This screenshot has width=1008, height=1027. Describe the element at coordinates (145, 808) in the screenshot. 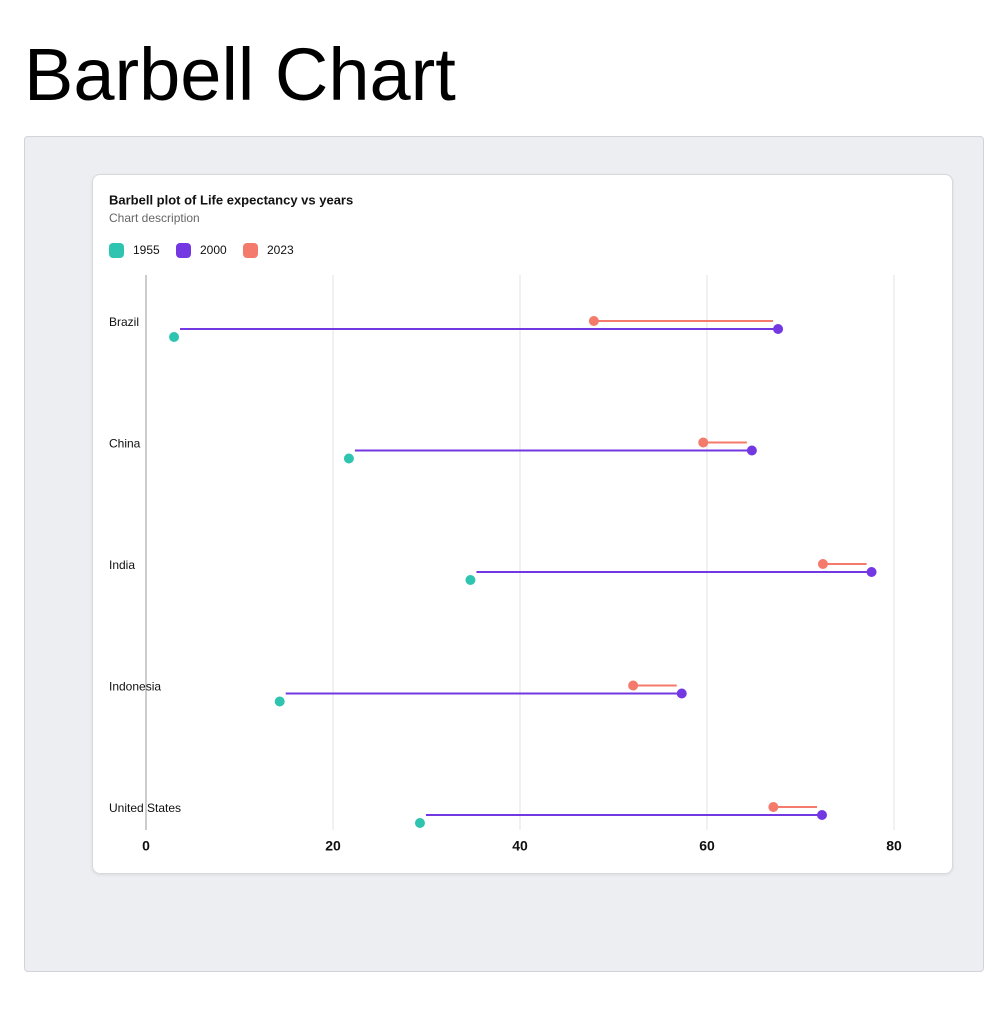

I see `y-tick-label: United States` at that location.